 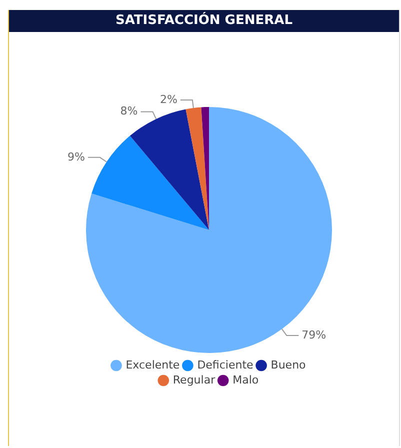 What do you see at coordinates (288, 365) in the screenshot?
I see `legend-label: Bueno` at bounding box center [288, 365].